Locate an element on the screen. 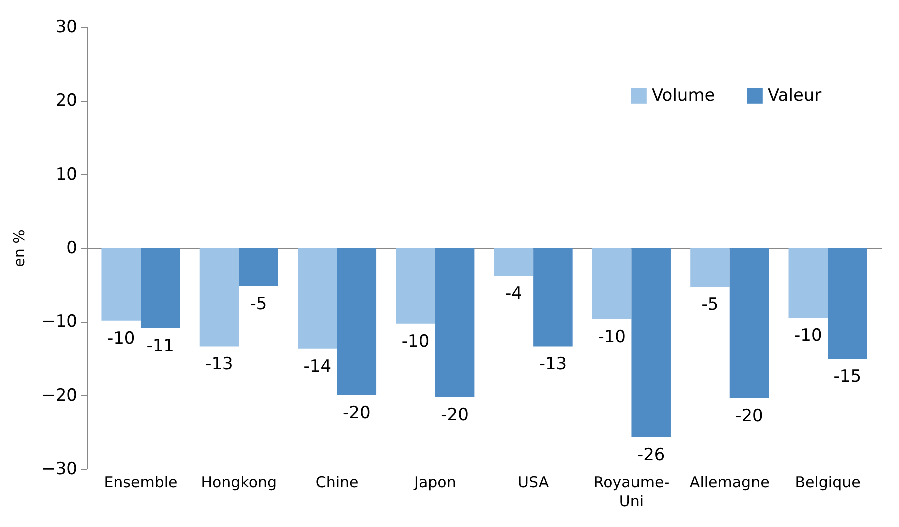 Image resolution: width=899 pixels, height=527 pixels. legend-label: Valeur is located at coordinates (795, 96).